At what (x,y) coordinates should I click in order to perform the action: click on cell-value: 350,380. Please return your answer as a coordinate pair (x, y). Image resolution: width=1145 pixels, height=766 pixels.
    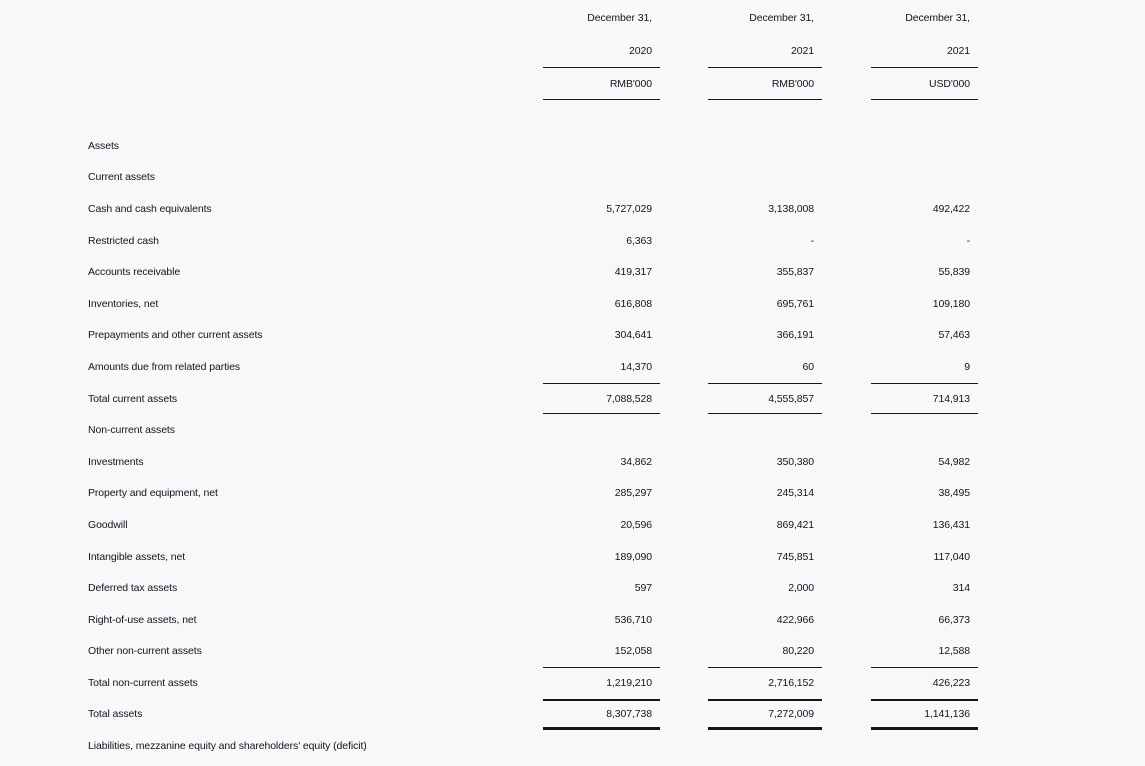
    Looking at the image, I should click on (795, 461).